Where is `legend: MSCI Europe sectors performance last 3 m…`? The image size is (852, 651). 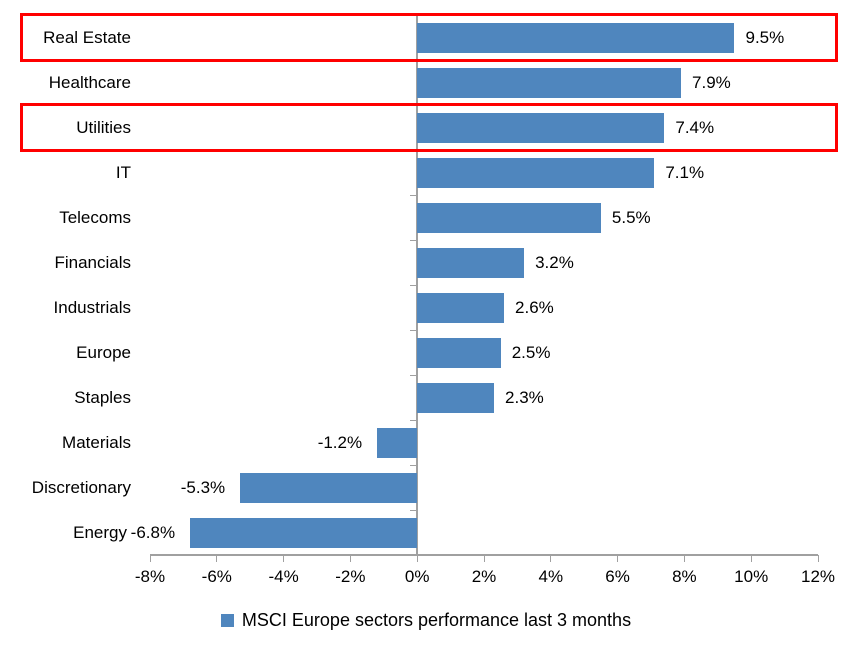
legend: MSCI Europe sectors performance last 3 m… is located at coordinates (426, 620).